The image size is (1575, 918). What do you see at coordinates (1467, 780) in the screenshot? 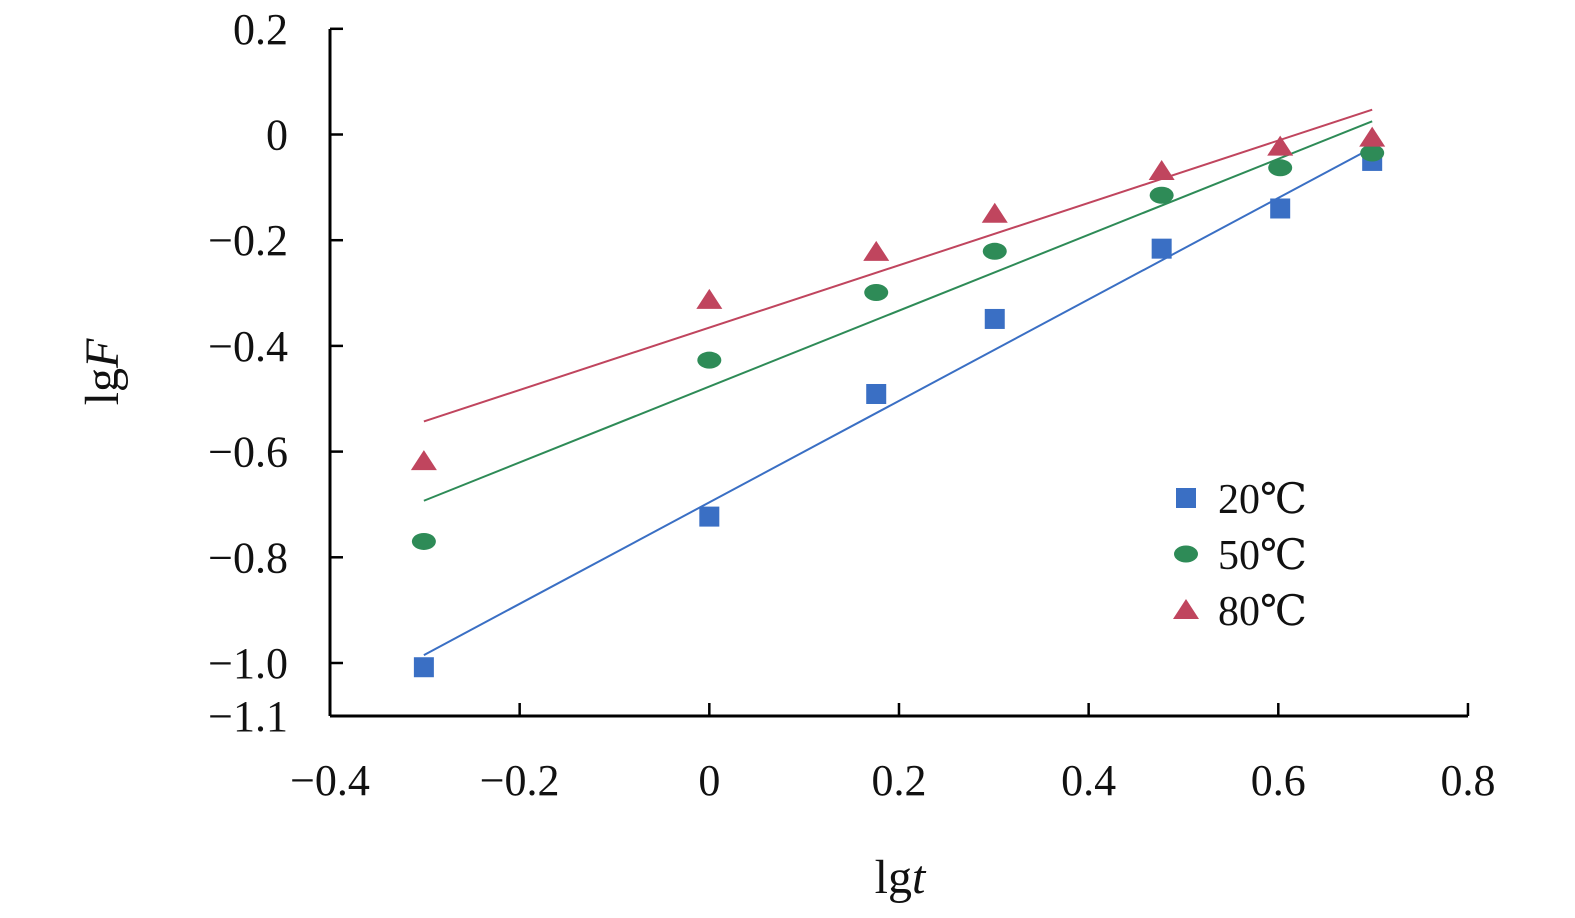
I see `x-tick-label: 0.8` at bounding box center [1467, 780].